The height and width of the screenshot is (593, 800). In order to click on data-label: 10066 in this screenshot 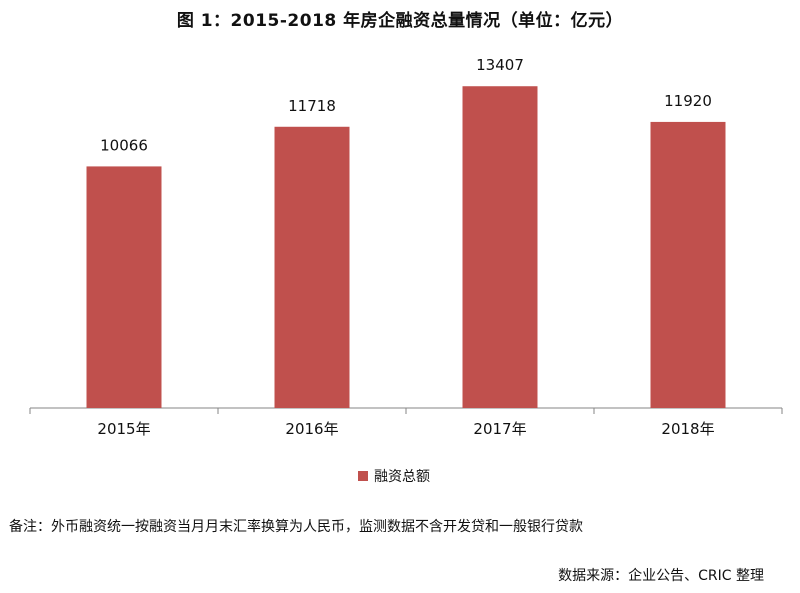, I will do `click(124, 145)`.